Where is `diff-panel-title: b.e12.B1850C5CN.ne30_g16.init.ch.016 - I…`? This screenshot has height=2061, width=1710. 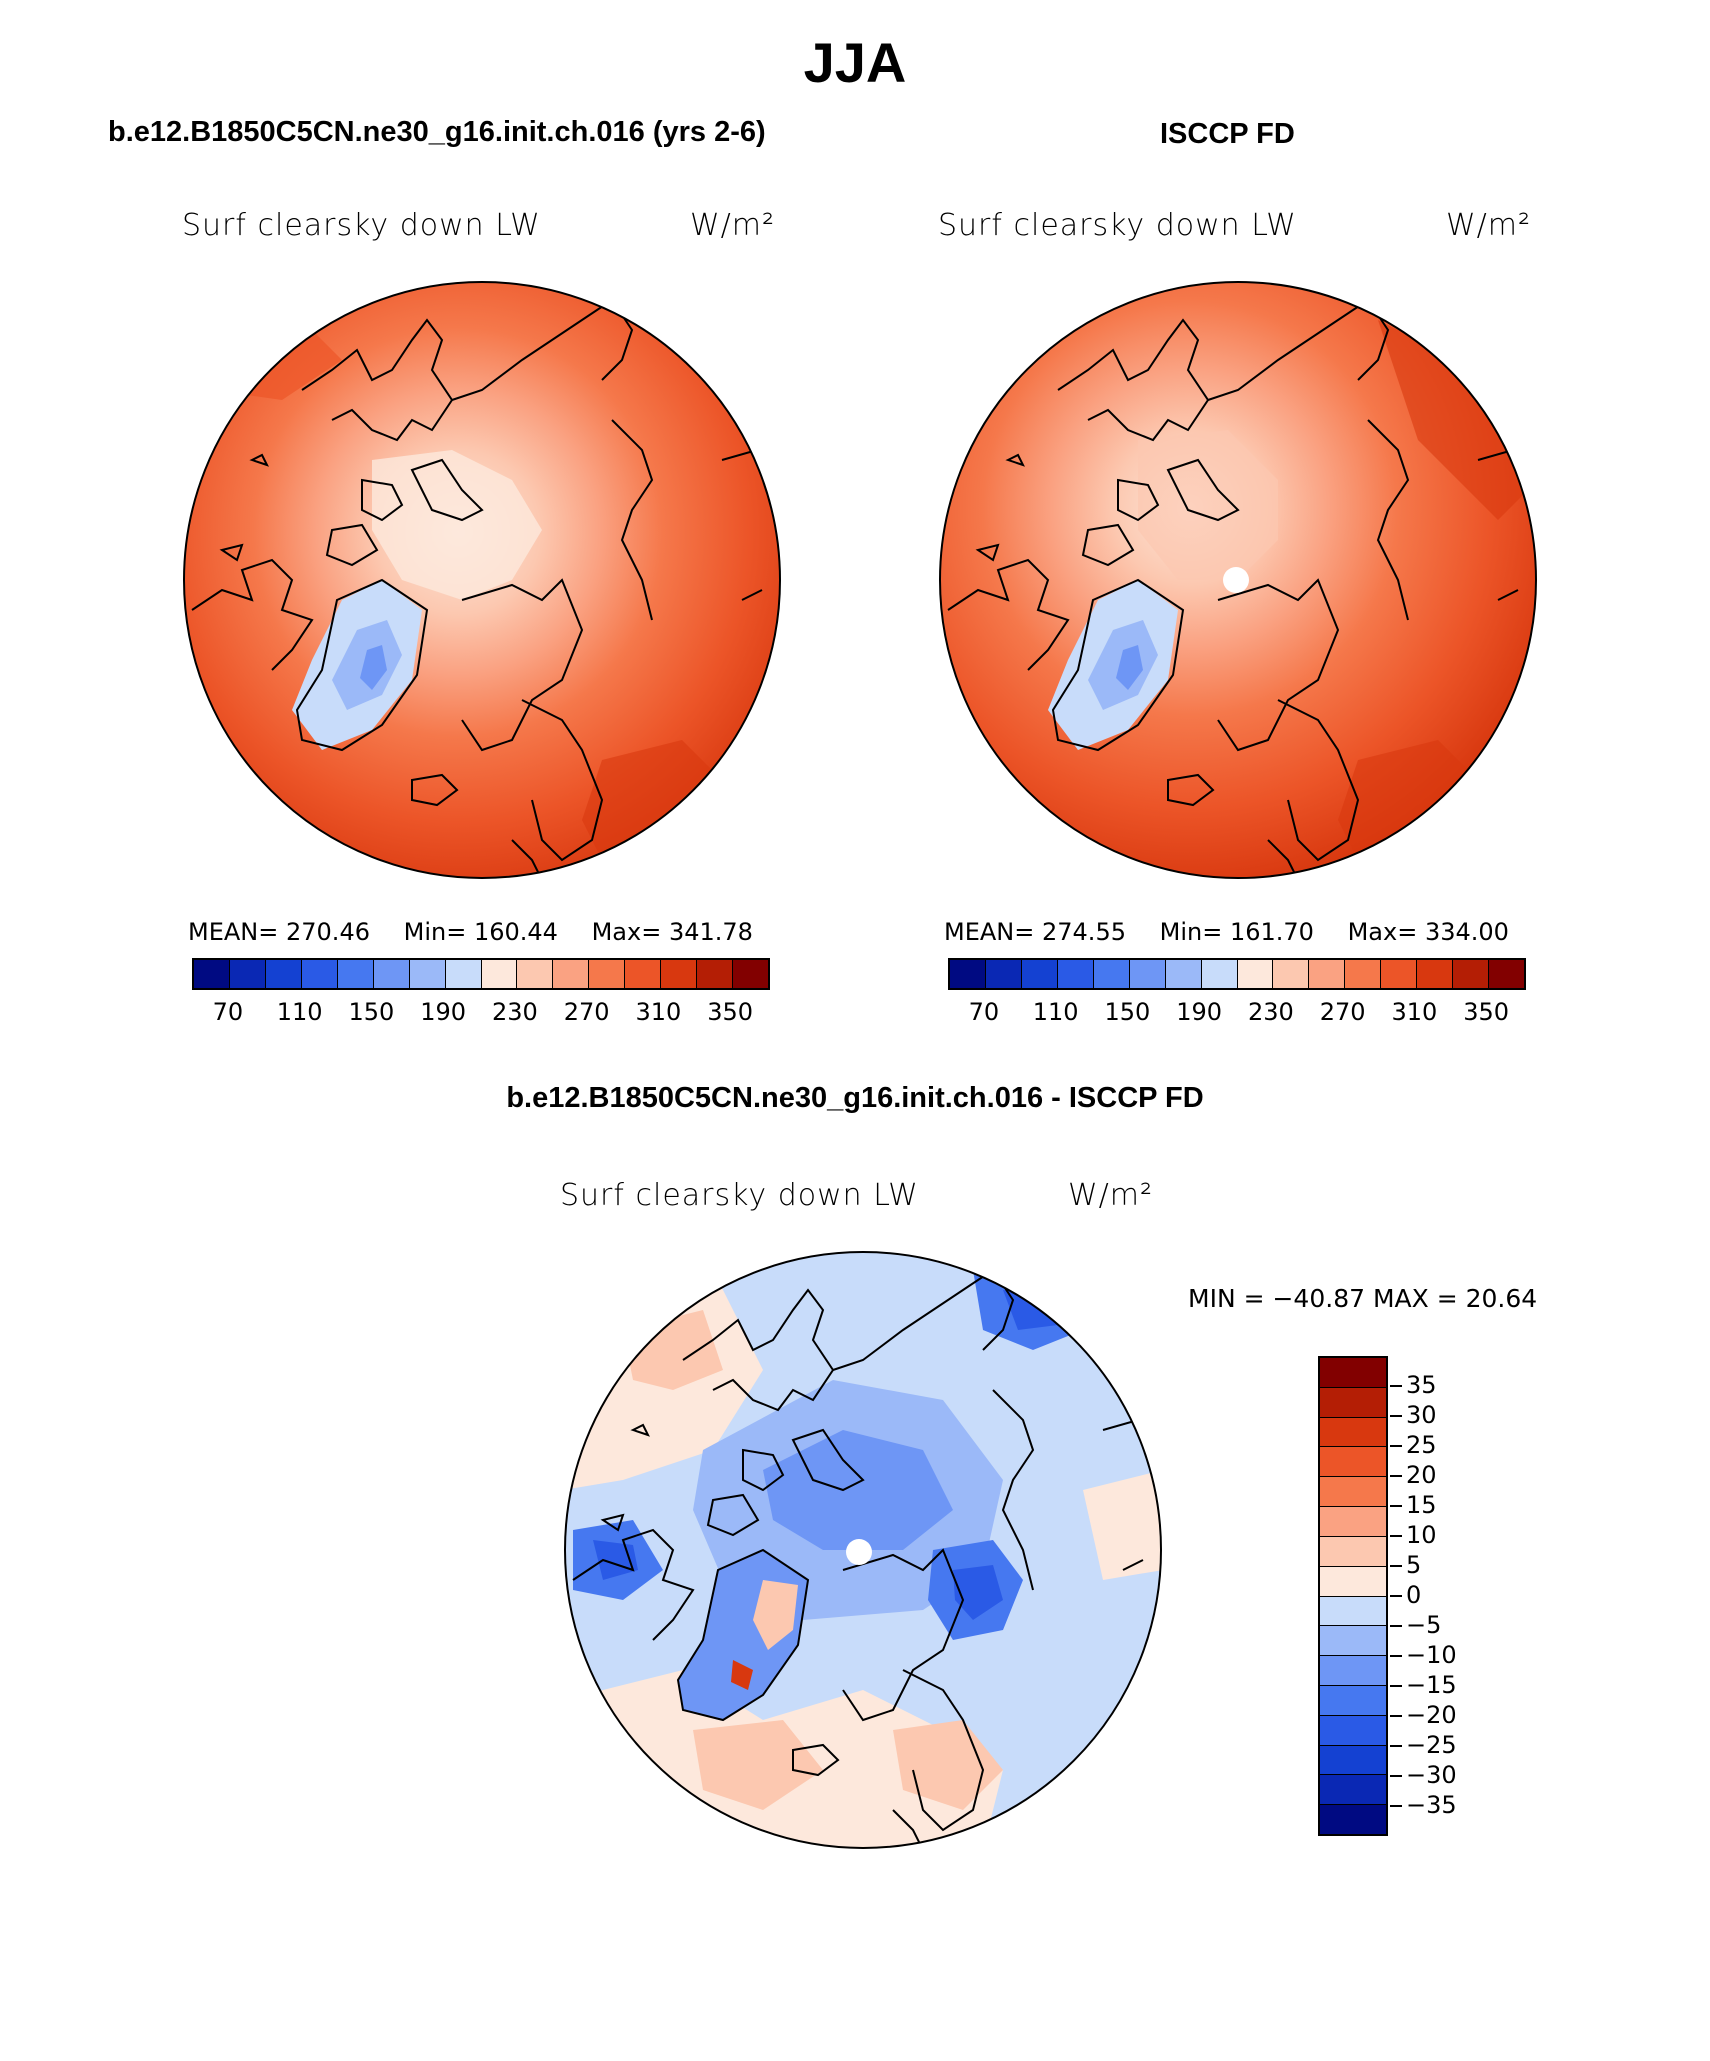
diff-panel-title: b.e12.B1850C5CN.ne30_g16.init.ch.016 - I… is located at coordinates (855, 1098).